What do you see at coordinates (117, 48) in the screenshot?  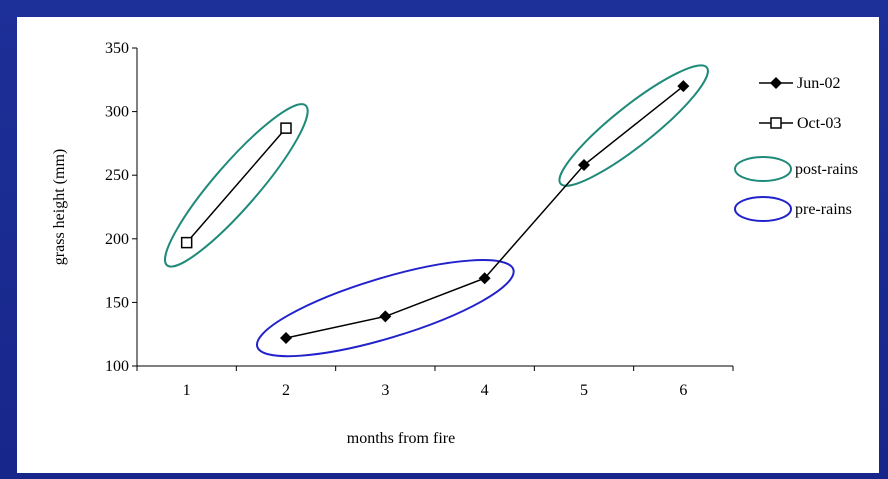 I see `y-tick-label: 350` at bounding box center [117, 48].